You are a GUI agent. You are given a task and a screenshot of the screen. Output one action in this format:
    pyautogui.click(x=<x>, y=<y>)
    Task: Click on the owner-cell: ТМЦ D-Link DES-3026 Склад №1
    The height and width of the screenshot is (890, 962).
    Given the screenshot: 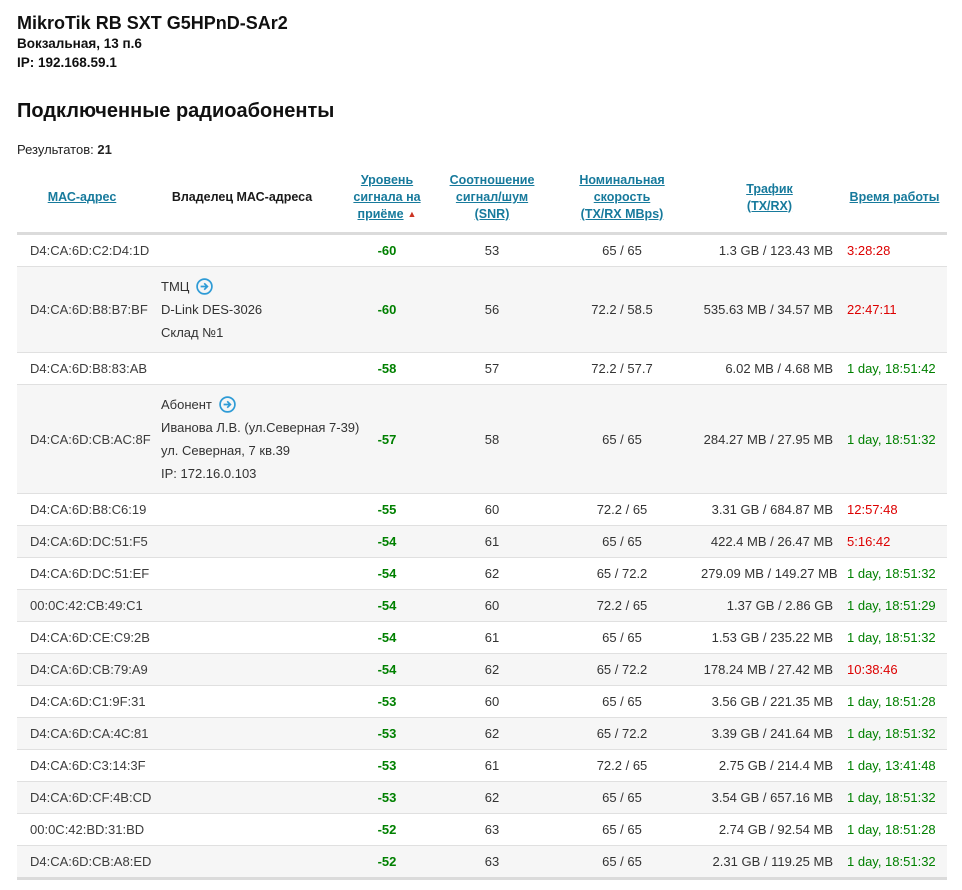 What is the action you would take?
    pyautogui.click(x=242, y=309)
    